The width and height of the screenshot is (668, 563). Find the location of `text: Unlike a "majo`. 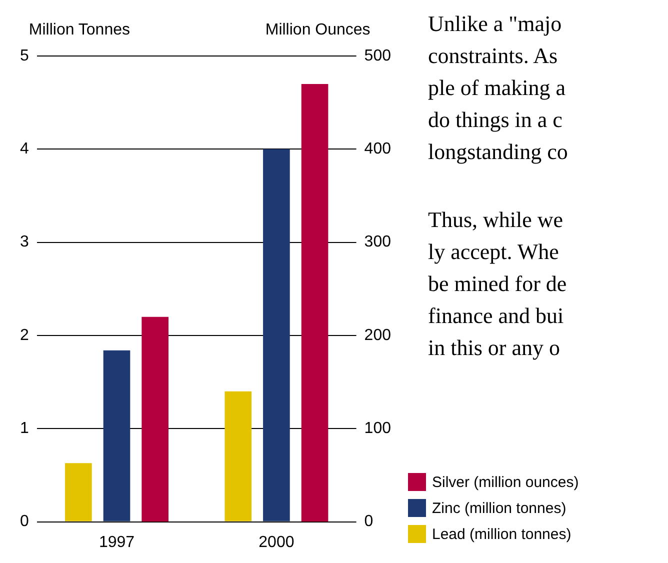

text: Unlike a "majo is located at coordinates (495, 24).